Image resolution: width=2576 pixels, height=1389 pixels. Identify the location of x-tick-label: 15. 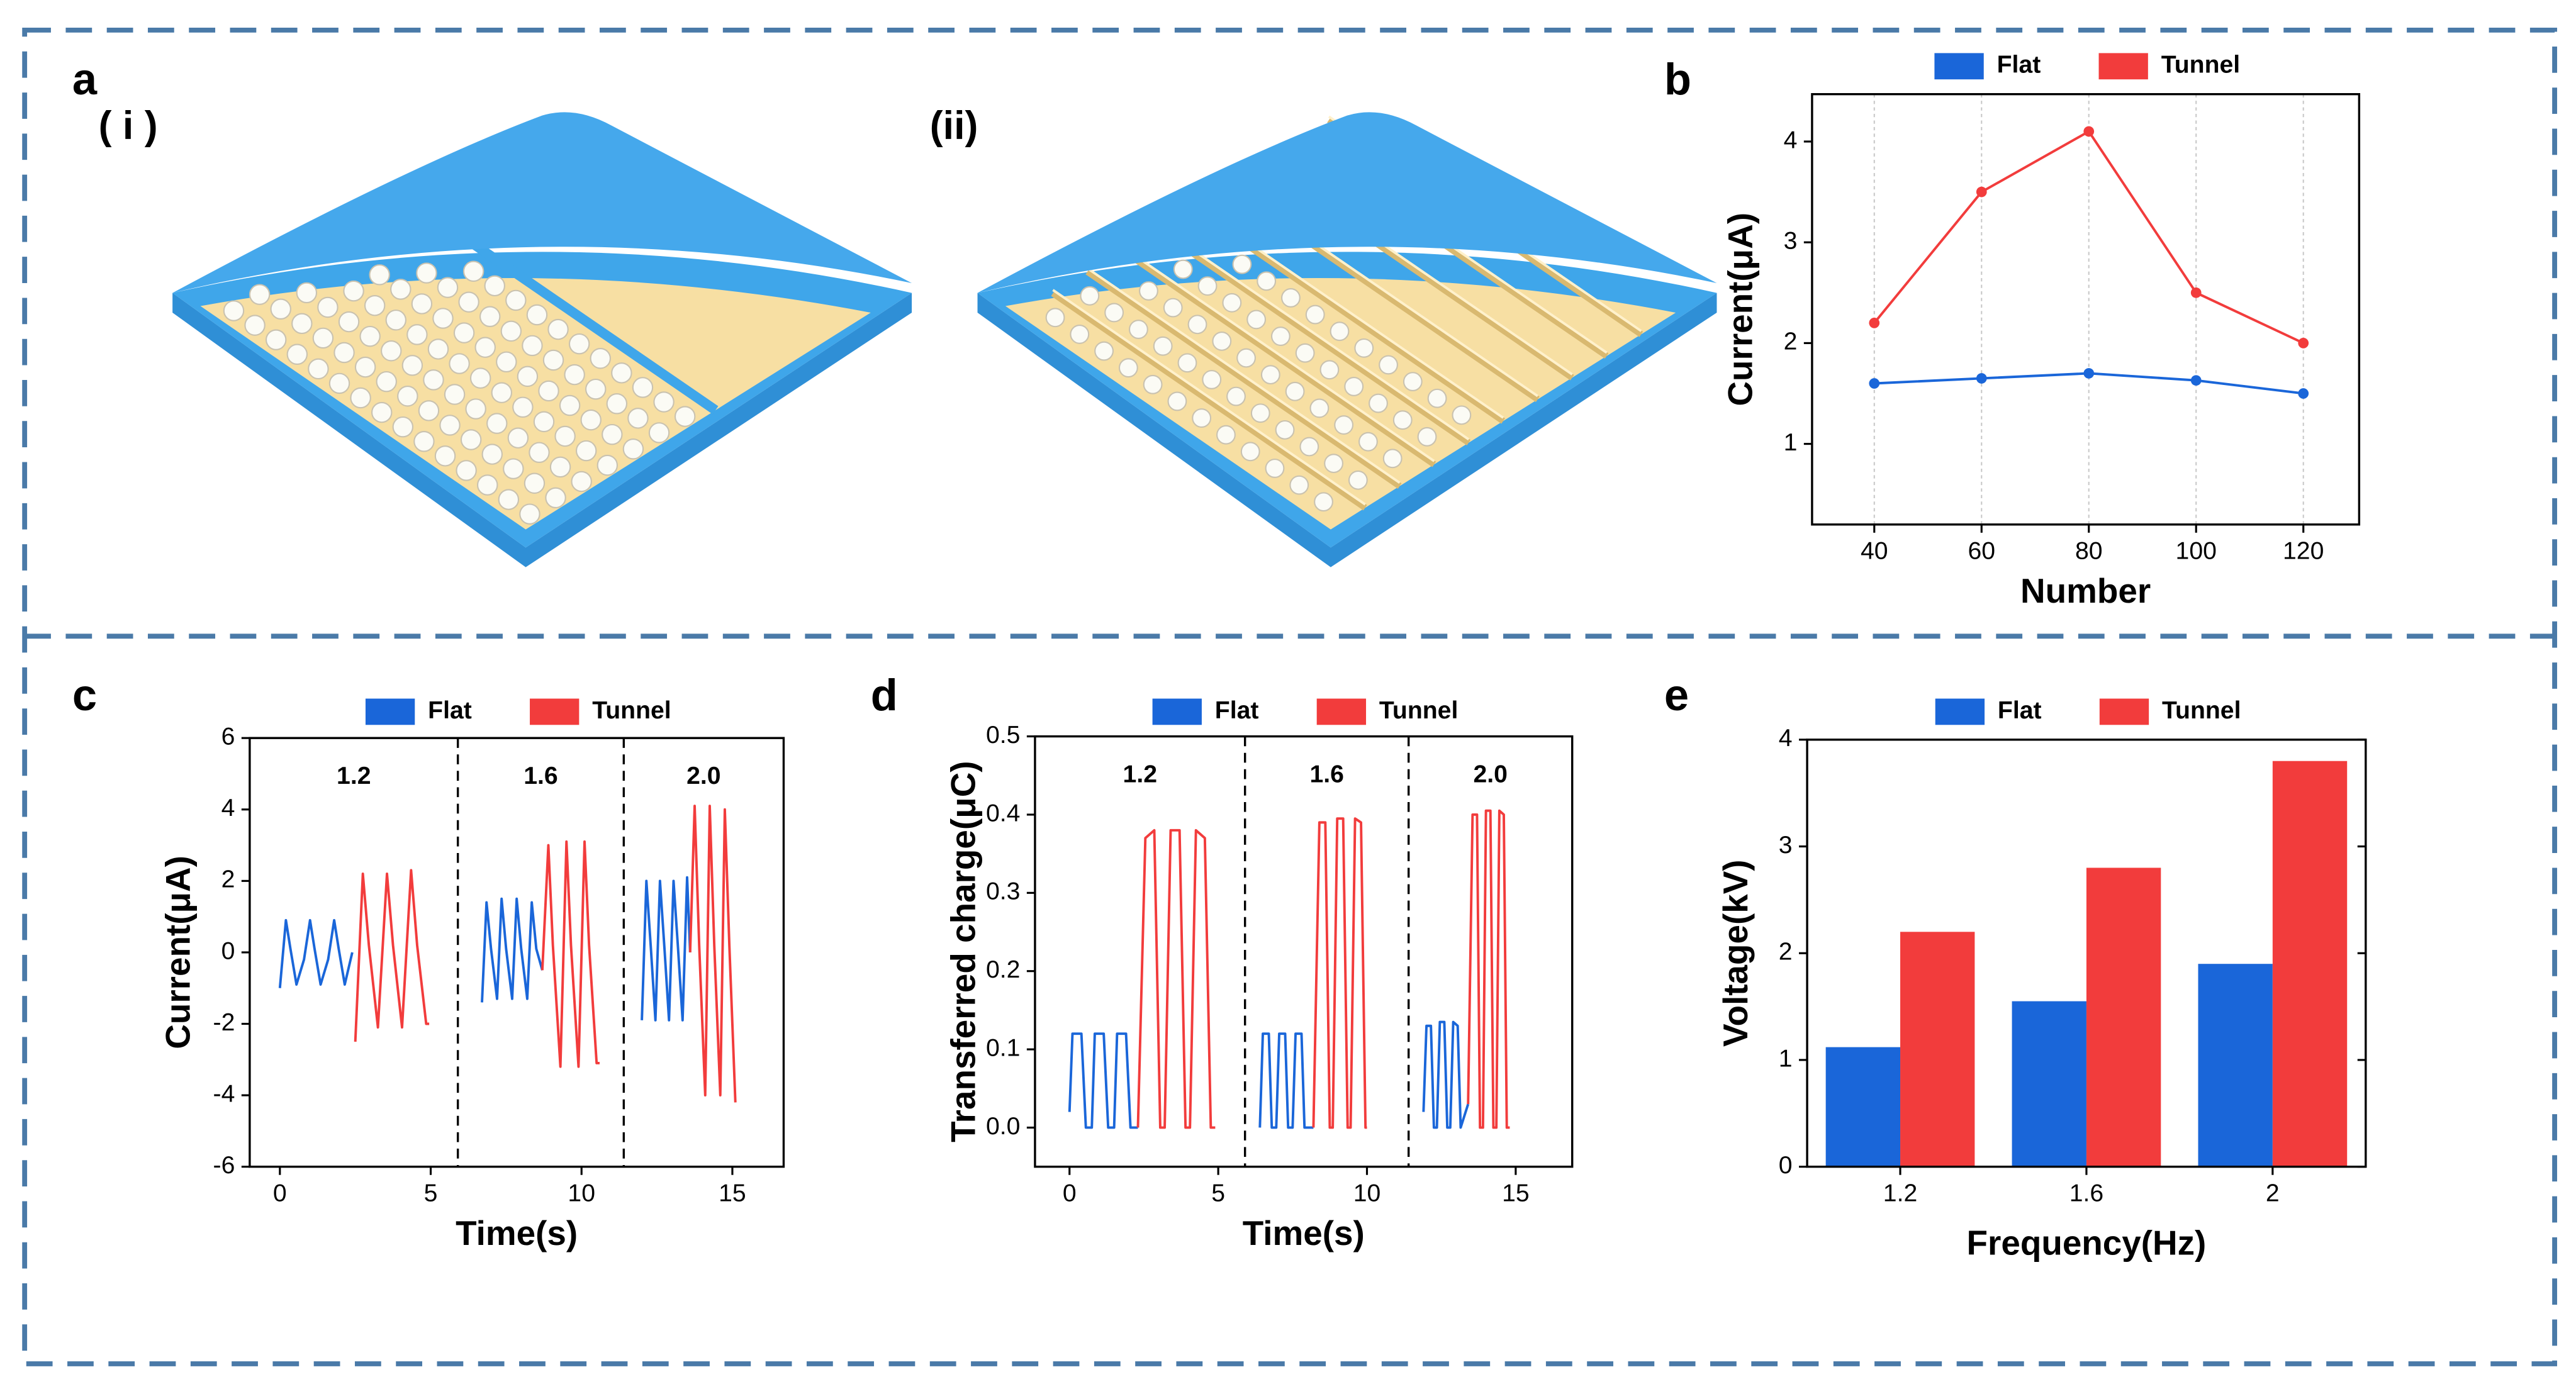
(1516, 1193).